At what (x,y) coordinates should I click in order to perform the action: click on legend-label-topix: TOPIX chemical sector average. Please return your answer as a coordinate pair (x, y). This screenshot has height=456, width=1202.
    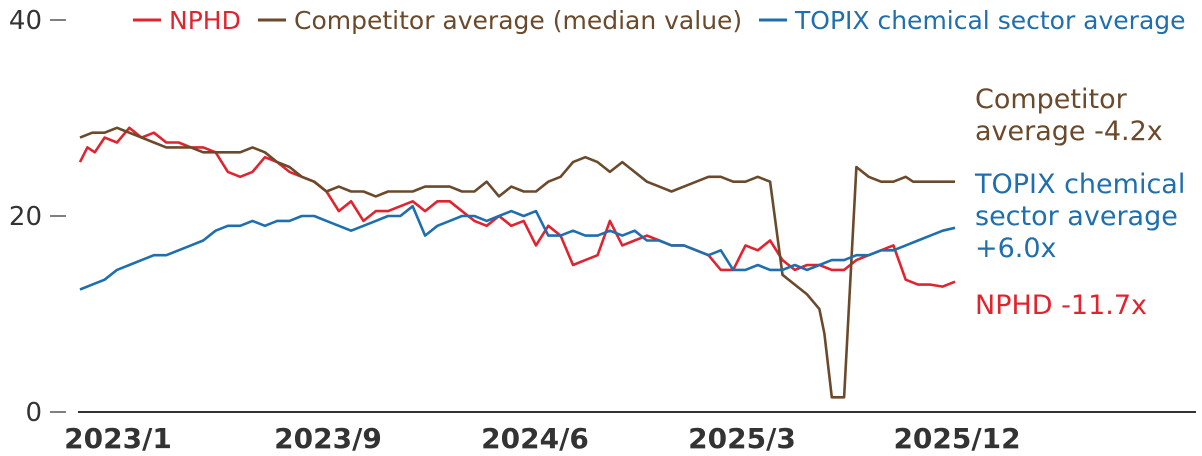
    Looking at the image, I should click on (990, 20).